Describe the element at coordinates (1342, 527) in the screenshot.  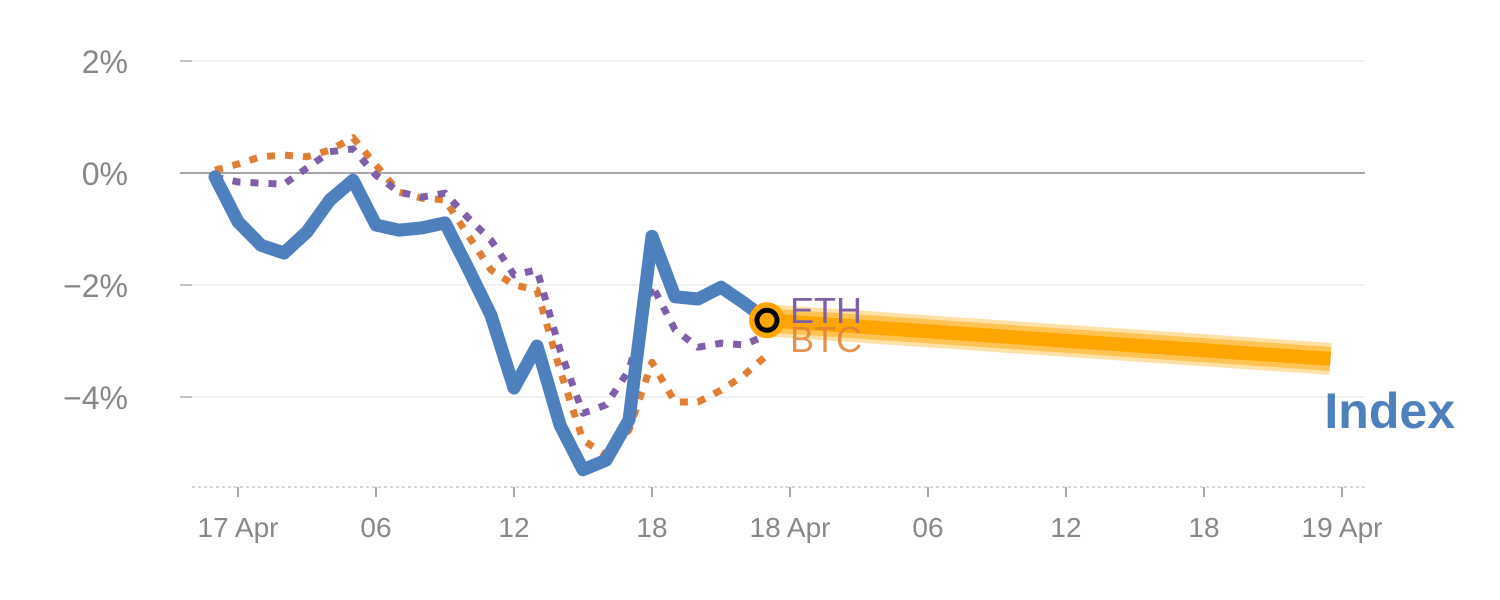
I see `x-tick-label: 19 Apr` at that location.